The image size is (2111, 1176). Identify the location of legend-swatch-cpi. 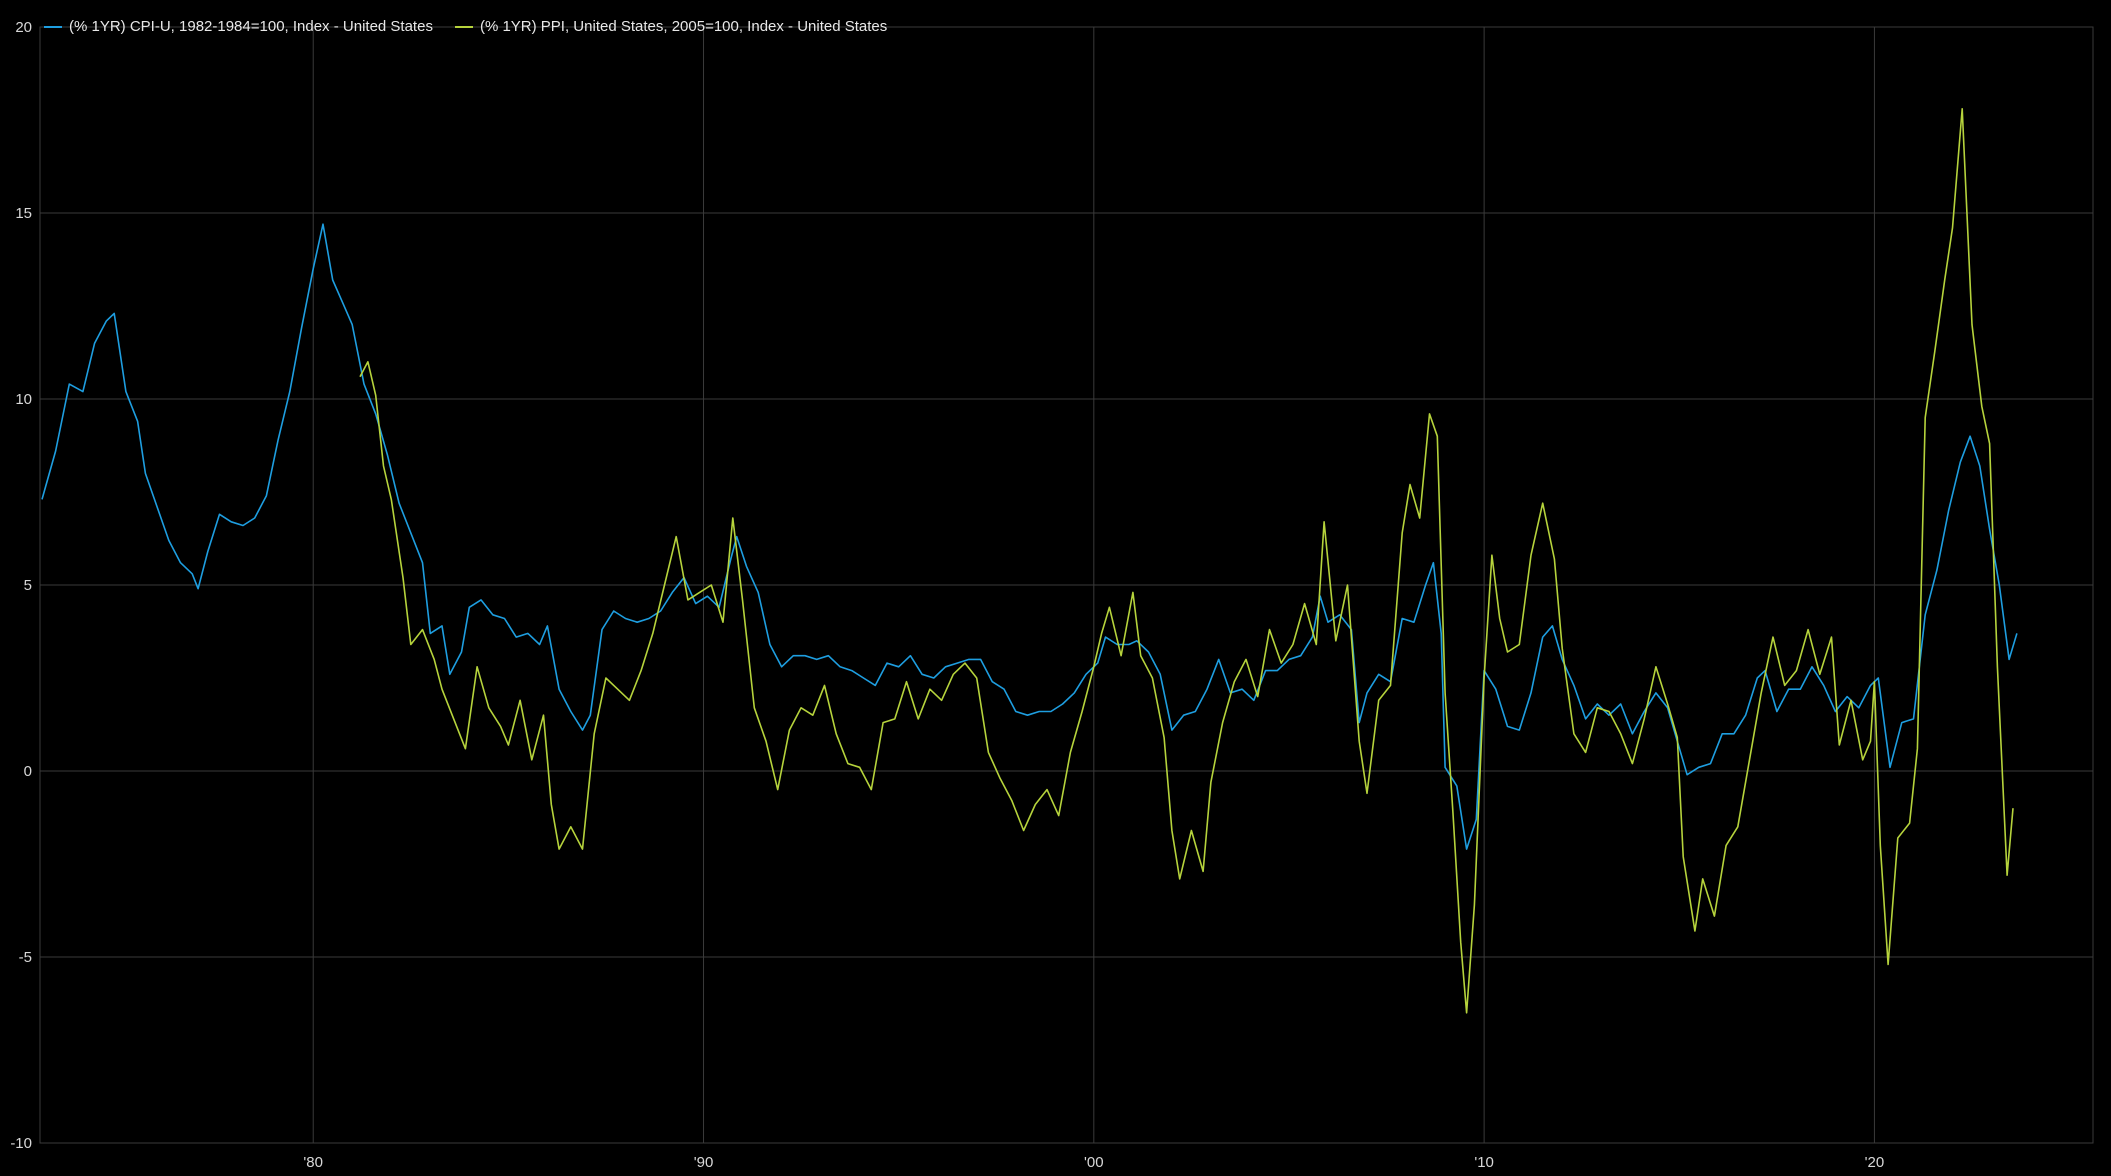
(53, 26).